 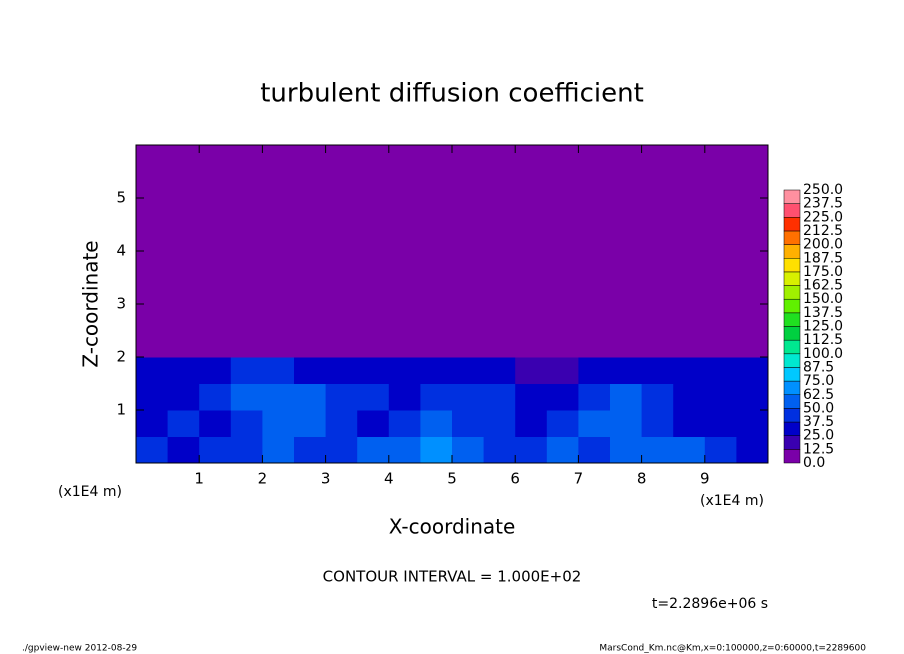 I want to click on y-tick-label: 4, so click(x=121, y=251).